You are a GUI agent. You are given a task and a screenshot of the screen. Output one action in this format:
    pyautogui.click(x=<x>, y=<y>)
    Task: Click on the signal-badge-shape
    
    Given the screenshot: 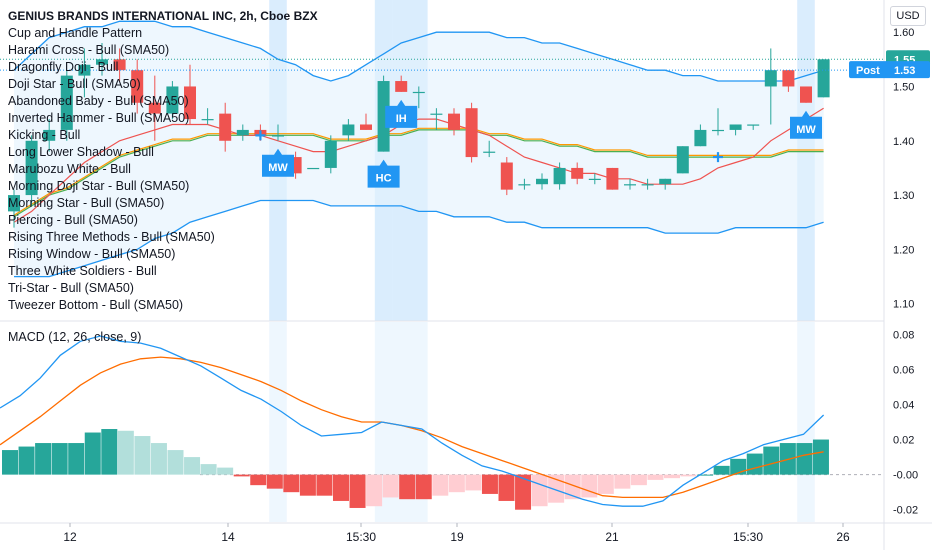 What is the action you would take?
    pyautogui.click(x=383, y=173)
    